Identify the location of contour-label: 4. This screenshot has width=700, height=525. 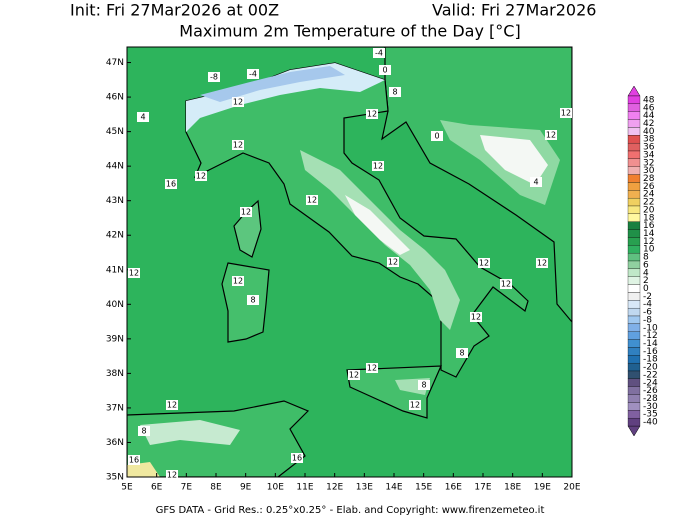
(535, 182).